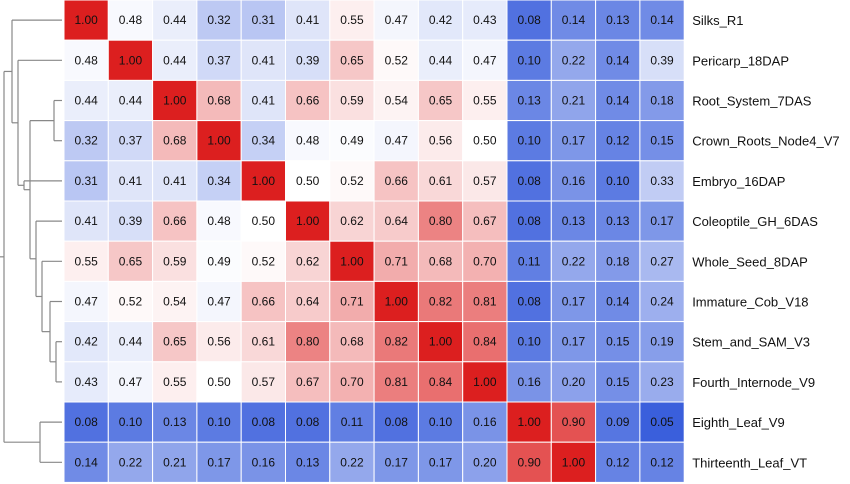 This screenshot has width=850, height=484. What do you see at coordinates (352, 141) in the screenshot?
I see `cell-value-label: 0.49` at bounding box center [352, 141].